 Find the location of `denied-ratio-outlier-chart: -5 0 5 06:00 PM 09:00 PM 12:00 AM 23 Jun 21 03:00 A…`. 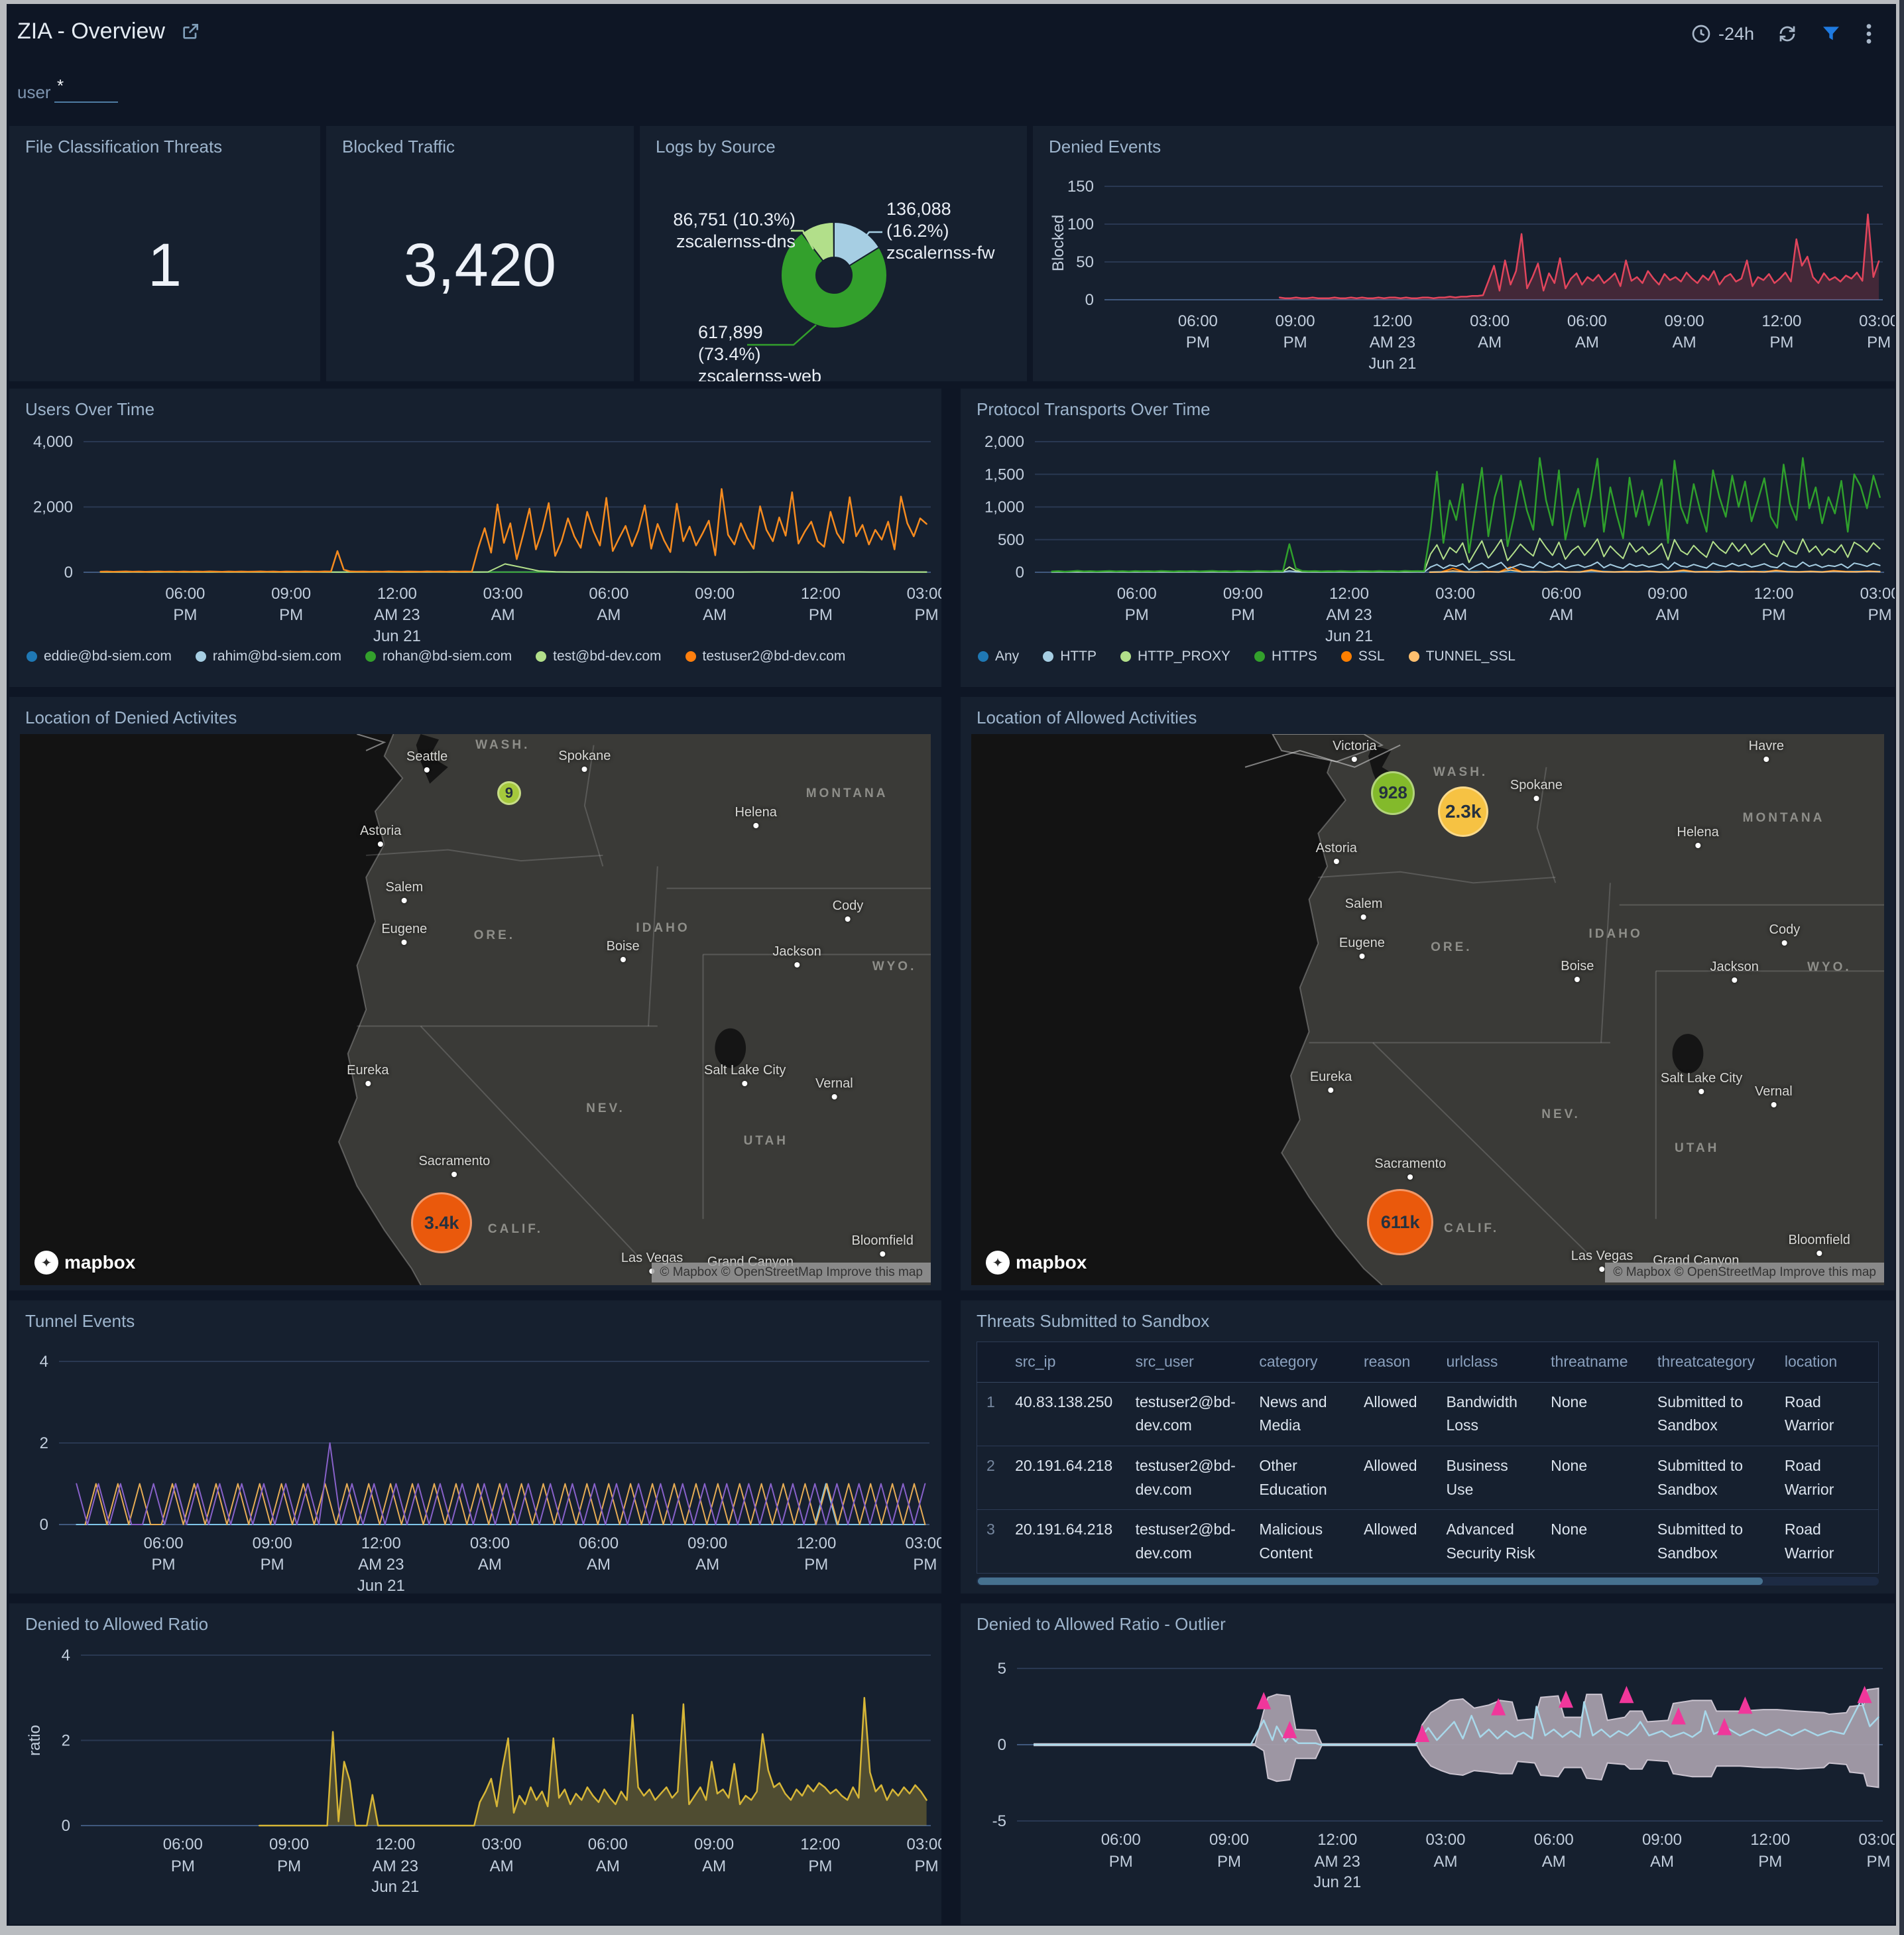

denied-ratio-outlier-chart: -5 0 5 06:00 PM 09:00 PM 12:00 AM 23 Jun 21 03:00 A… is located at coordinates (1428, 1764).